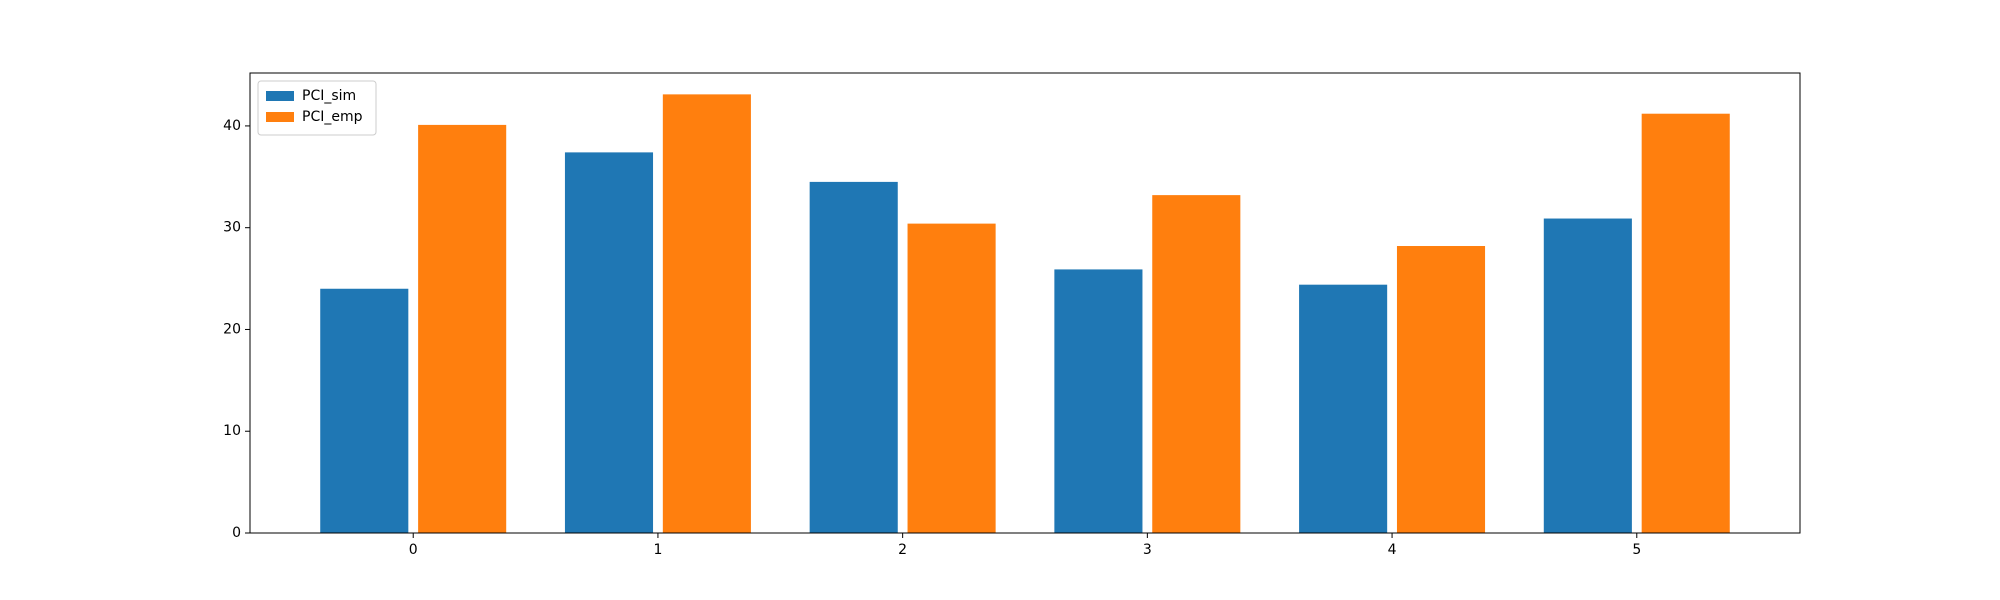  Describe the element at coordinates (332, 117) in the screenshot. I see `legend-label: PCI_emp` at that location.